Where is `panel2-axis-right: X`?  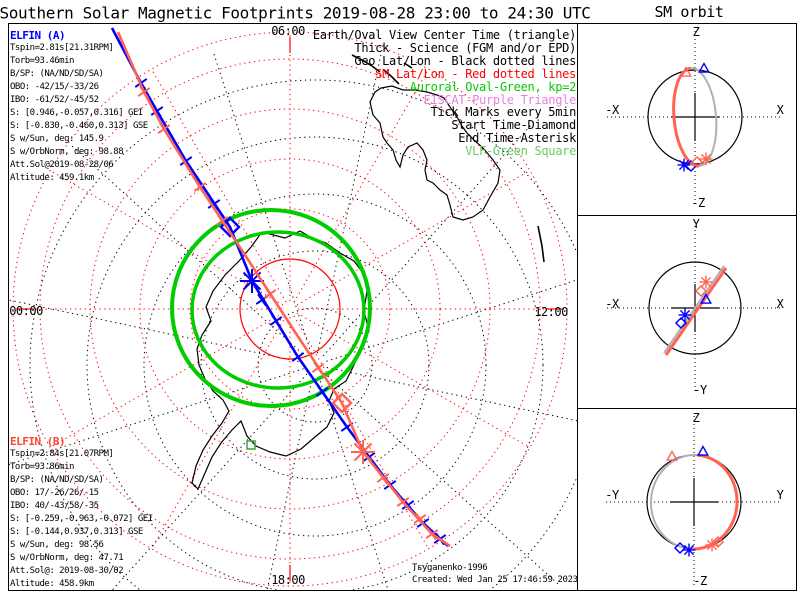 panel2-axis-right: X is located at coordinates (780, 304).